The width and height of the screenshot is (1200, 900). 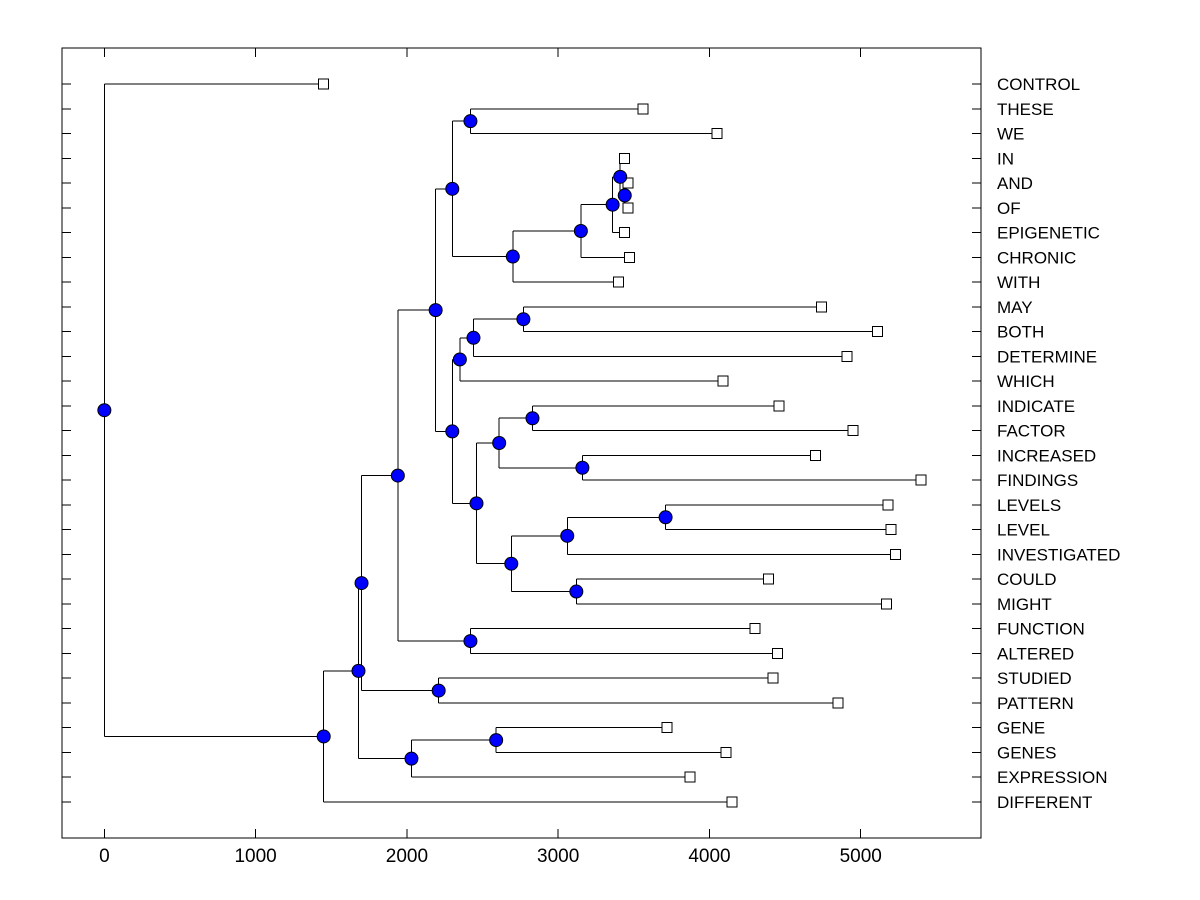 What do you see at coordinates (755, 629) in the screenshot?
I see `leaf-marker-function` at bounding box center [755, 629].